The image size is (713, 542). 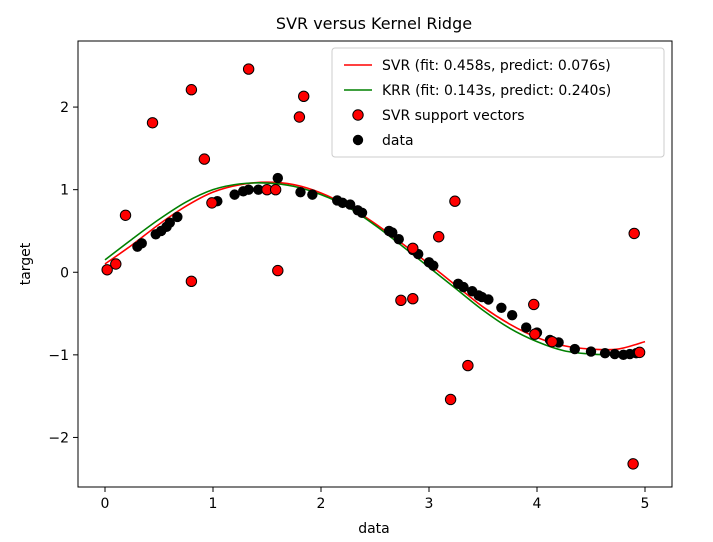 I want to click on x-tick-label: 3, so click(x=429, y=504).